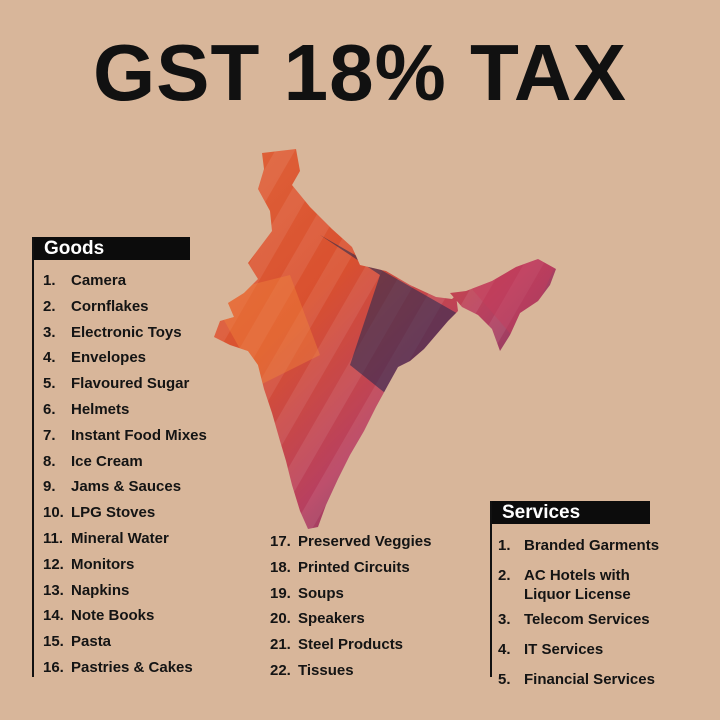 Image resolution: width=720 pixels, height=720 pixels. Describe the element at coordinates (576, 679) in the screenshot. I see `list-item: 5. Financial Services` at that location.